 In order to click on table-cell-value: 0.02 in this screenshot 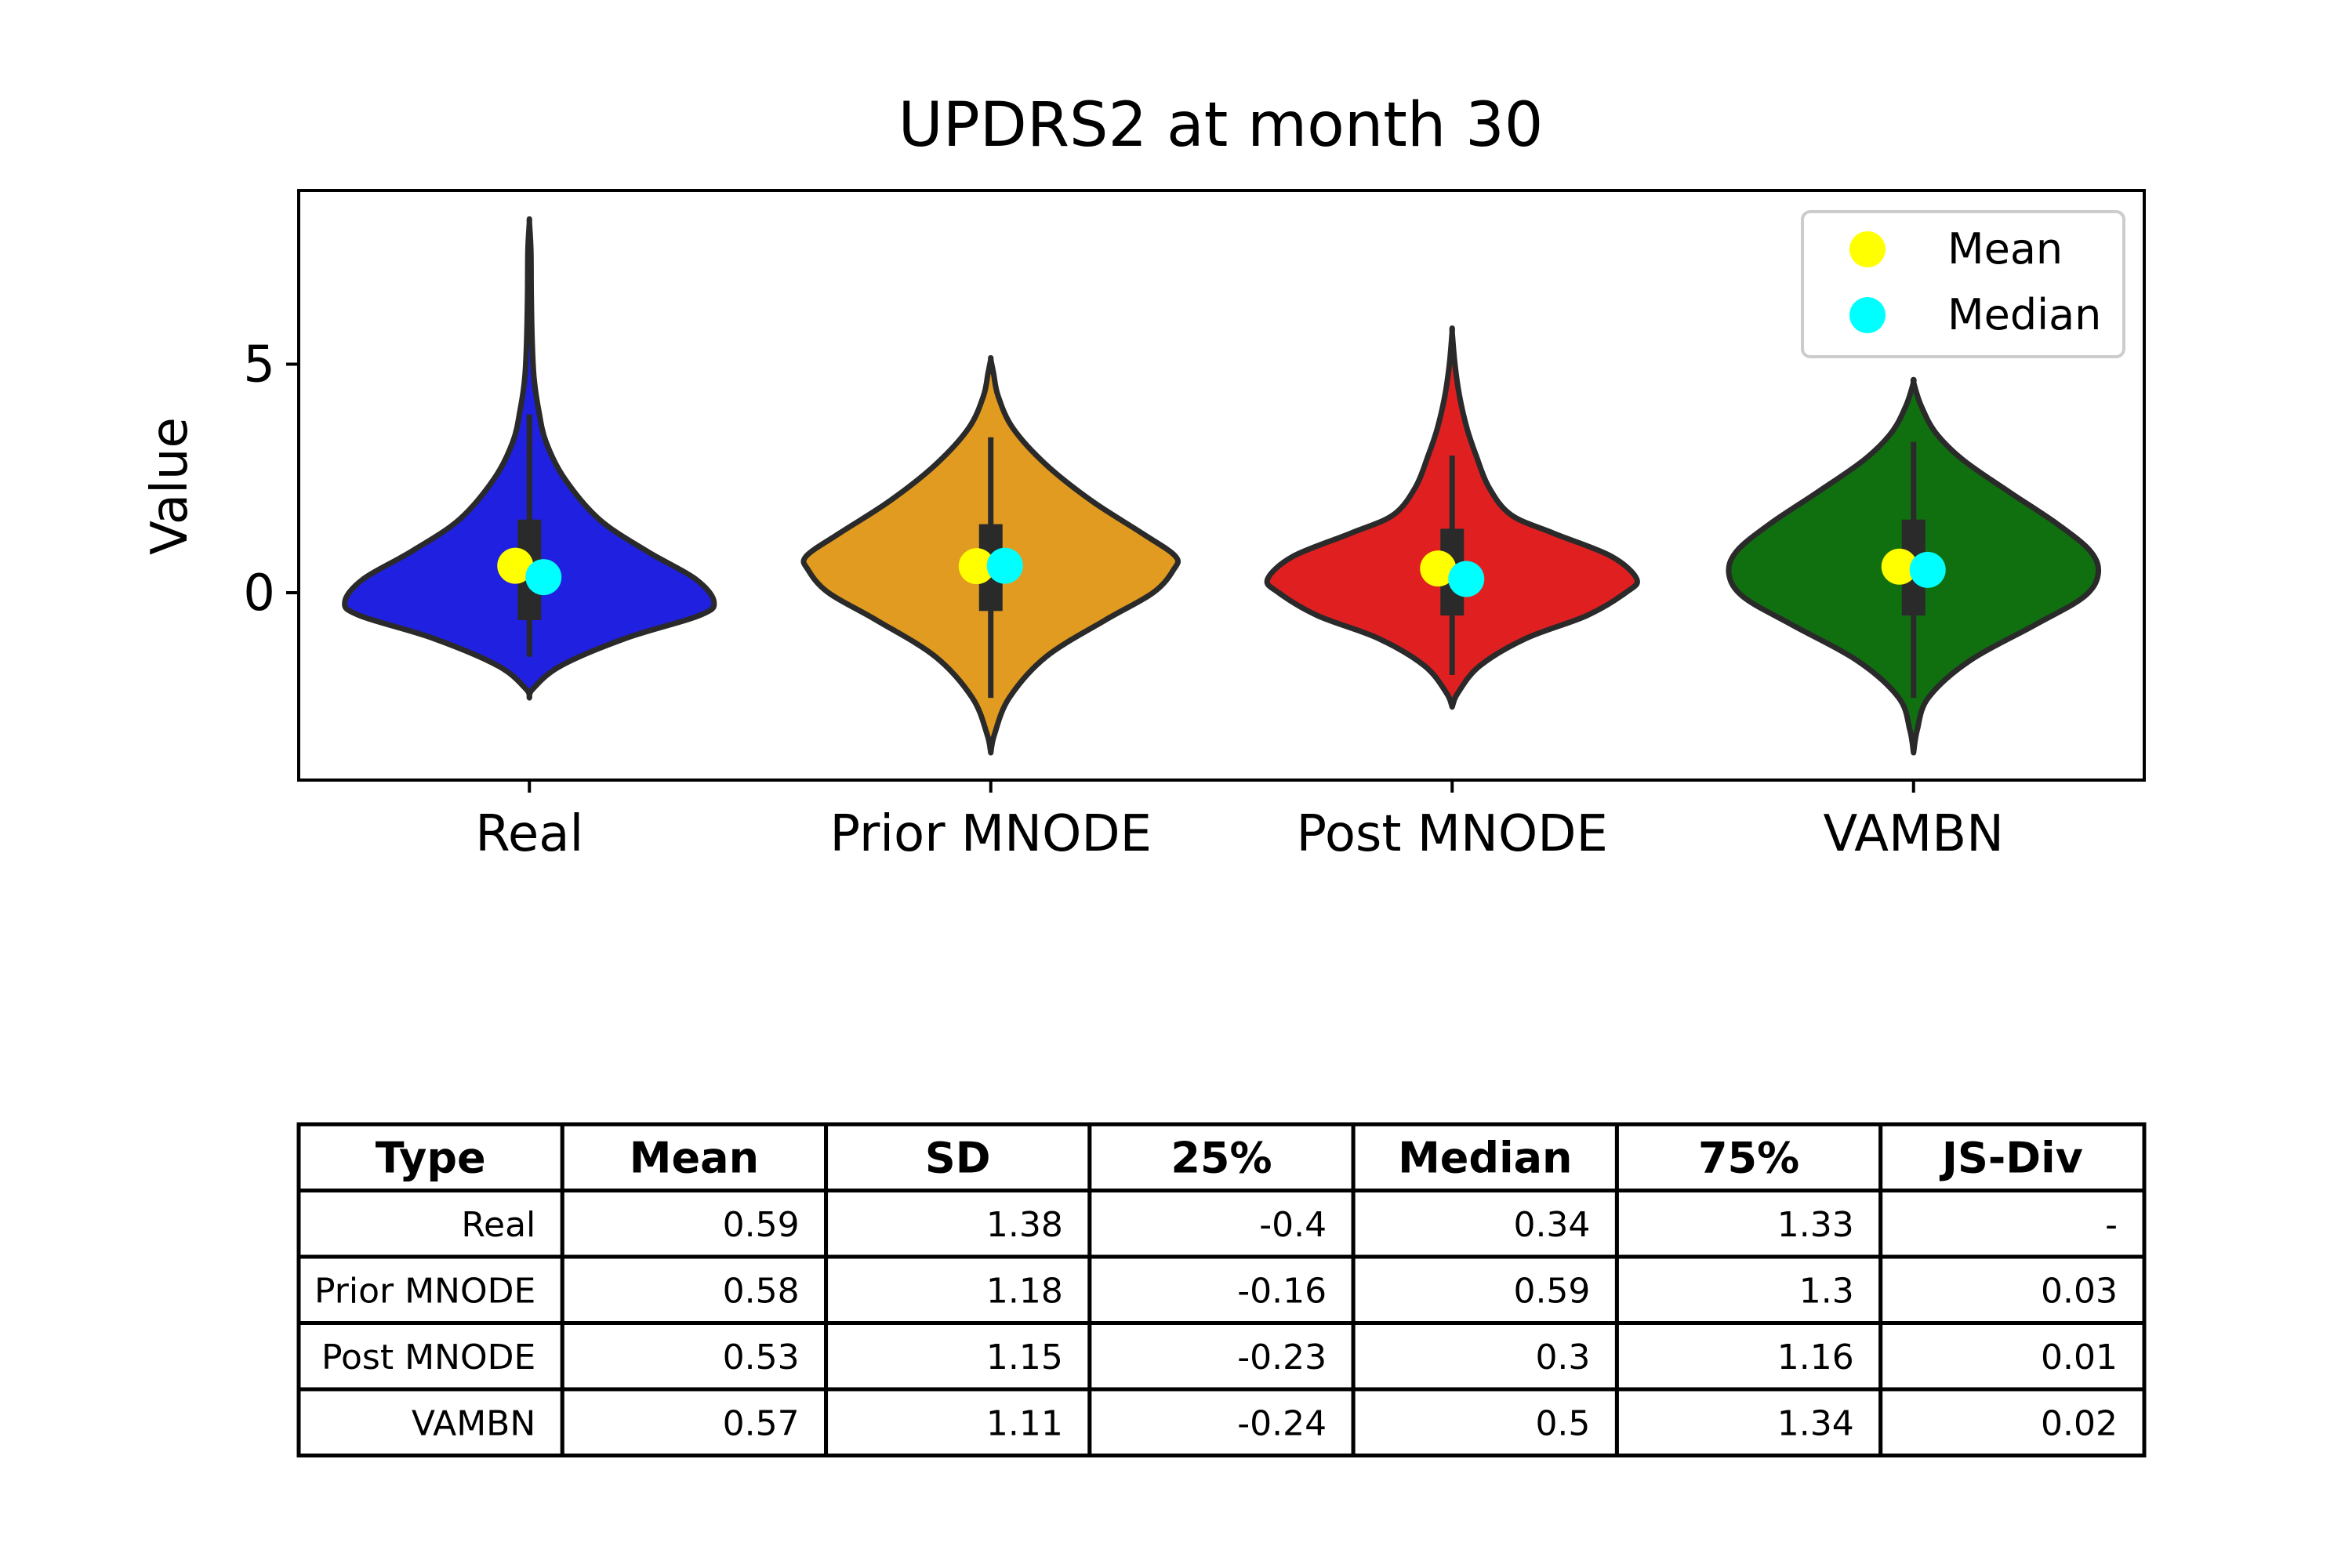, I will do `click(2079, 1423)`.